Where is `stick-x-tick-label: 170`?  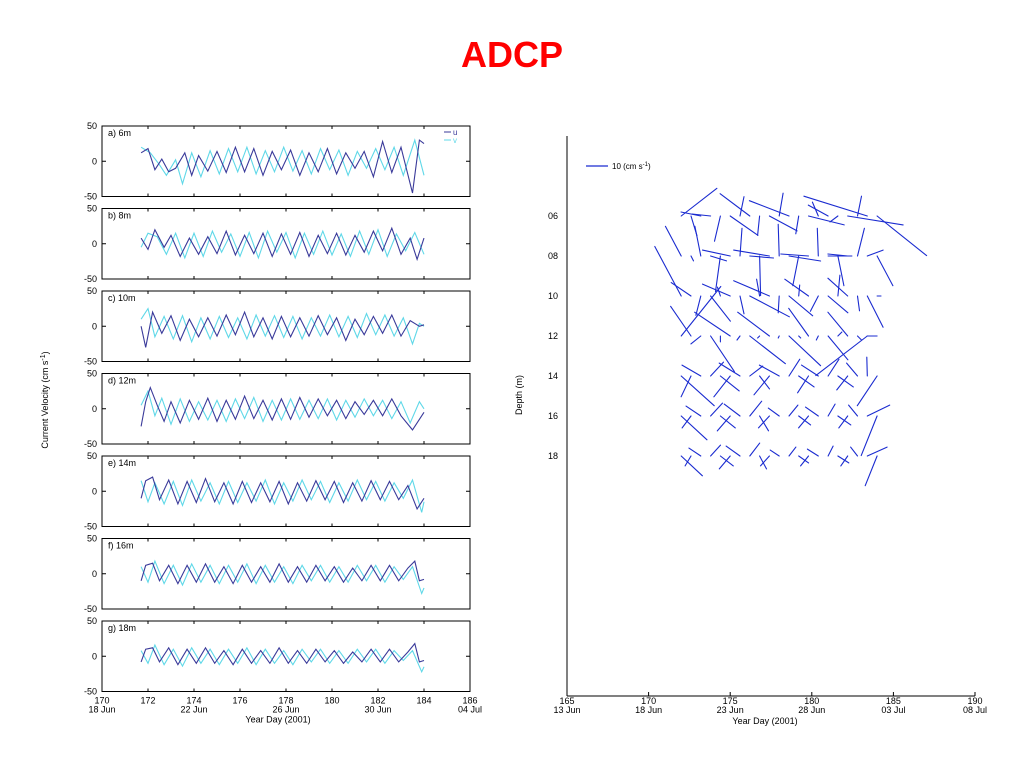 stick-x-tick-label: 170 is located at coordinates (648, 701).